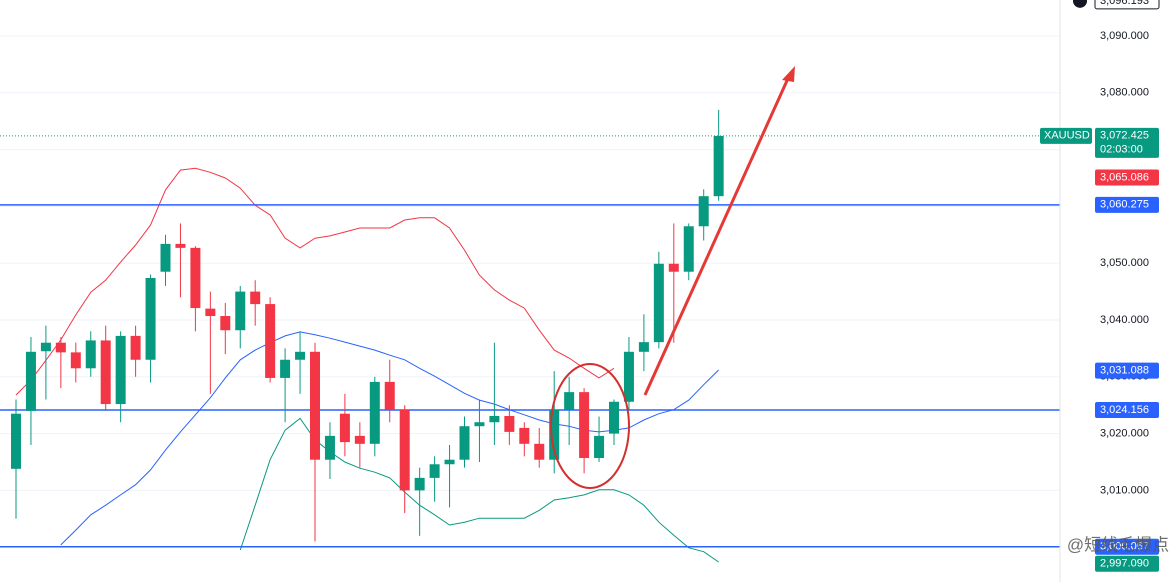 Image resolution: width=1169 pixels, height=582 pixels. I want to click on price-label: 2,997.090, so click(1124, 564).